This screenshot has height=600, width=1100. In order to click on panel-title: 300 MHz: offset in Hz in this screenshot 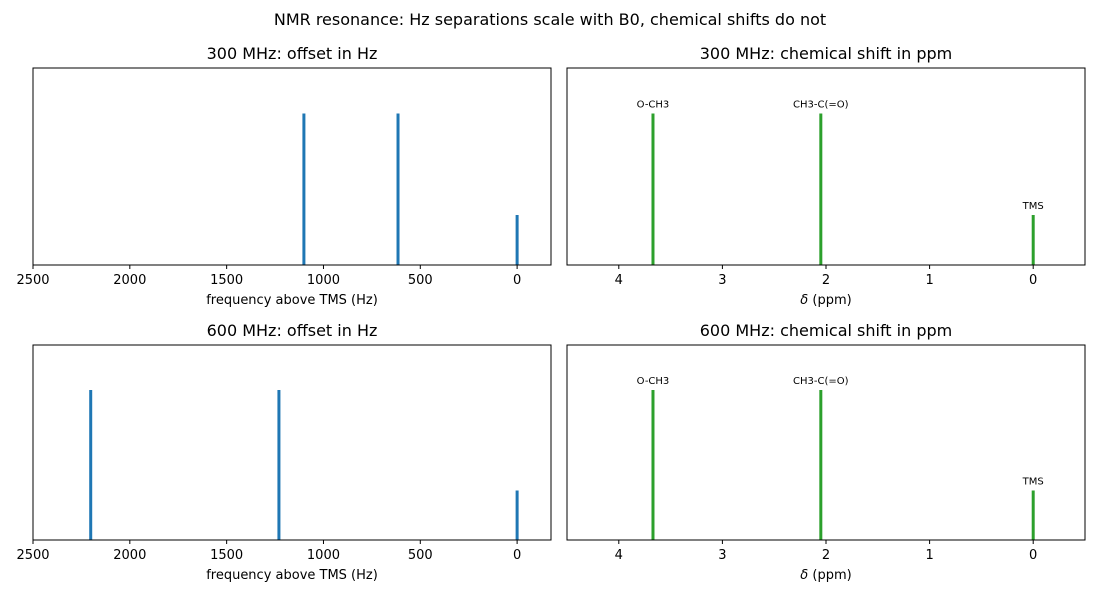, I will do `click(292, 53)`.